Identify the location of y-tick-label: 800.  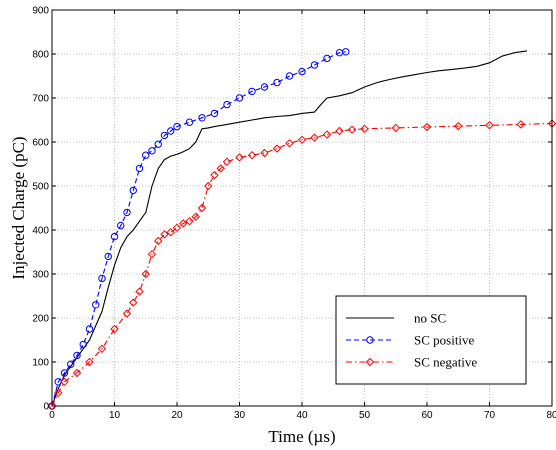
(40, 55).